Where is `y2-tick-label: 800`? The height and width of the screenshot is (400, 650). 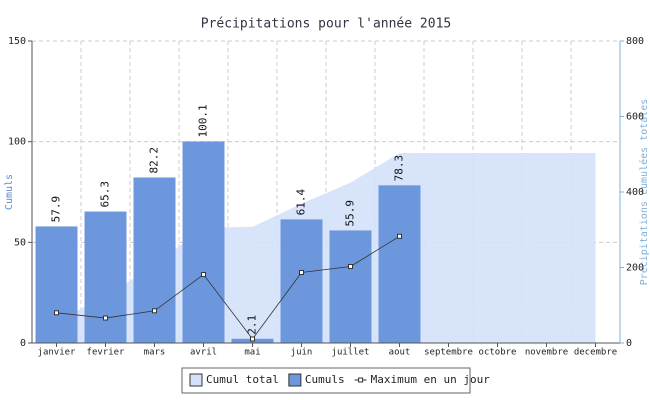
y2-tick-label: 800 is located at coordinates (635, 41).